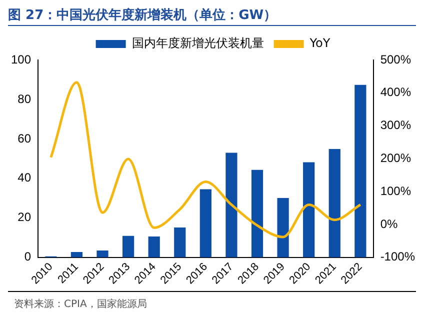 The image size is (424, 320). Describe the element at coordinates (396, 92) in the screenshot. I see `y2-tick-label: 400%` at that location.